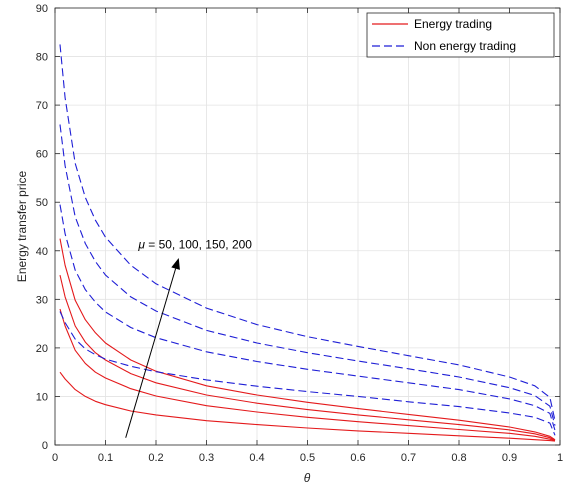 This screenshot has height=488, width=568. Describe the element at coordinates (42, 58) in the screenshot. I see `y-tick-label: 80` at that location.